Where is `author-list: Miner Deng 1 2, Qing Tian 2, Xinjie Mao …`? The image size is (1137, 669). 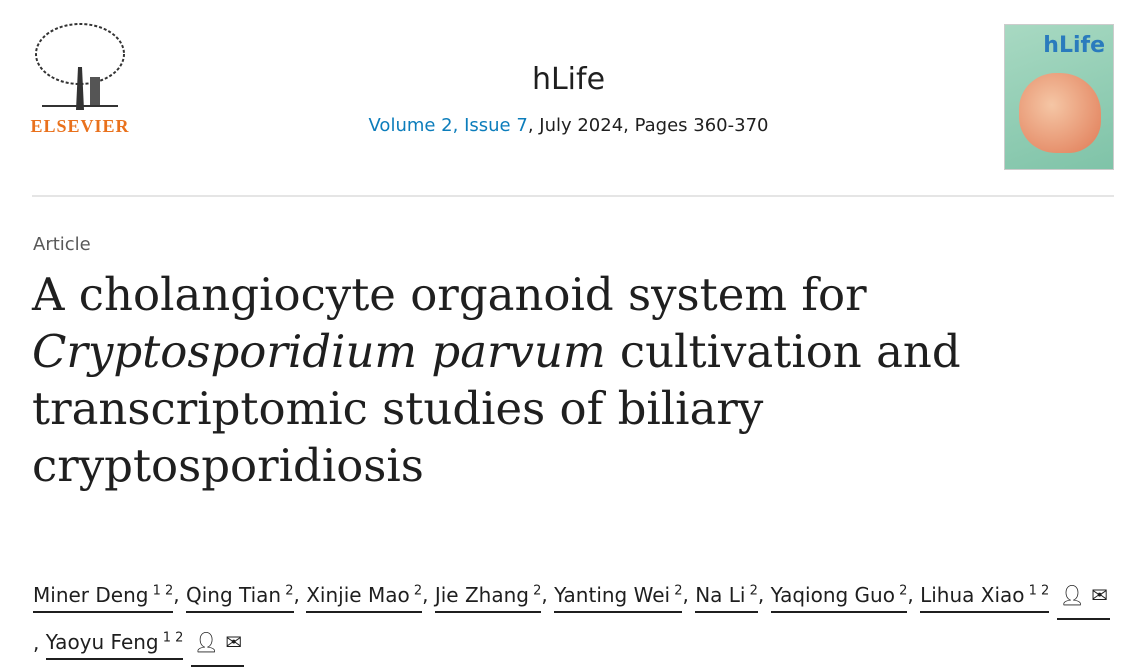 author-list: Miner Deng 1 2, Qing Tian 2, Xinjie Mao … is located at coordinates (573, 620).